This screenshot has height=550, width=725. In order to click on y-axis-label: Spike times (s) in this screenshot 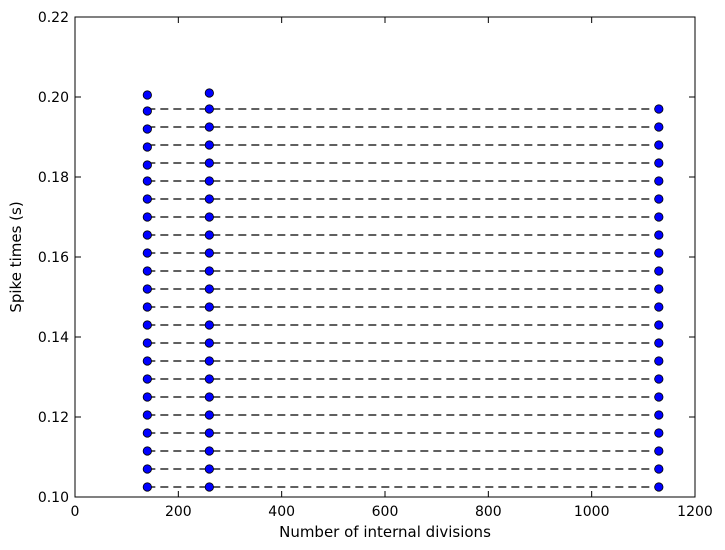, I will do `click(16, 256)`.